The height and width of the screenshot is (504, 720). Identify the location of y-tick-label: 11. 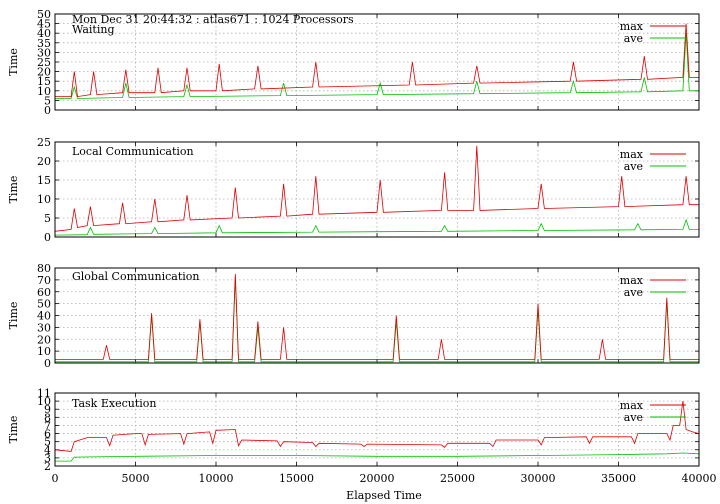
(44, 393).